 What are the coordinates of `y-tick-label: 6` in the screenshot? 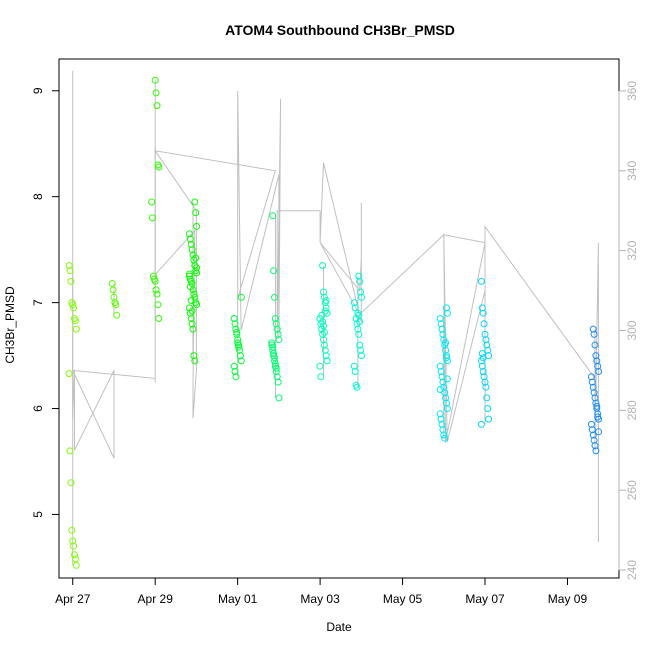 It's located at (38, 408).